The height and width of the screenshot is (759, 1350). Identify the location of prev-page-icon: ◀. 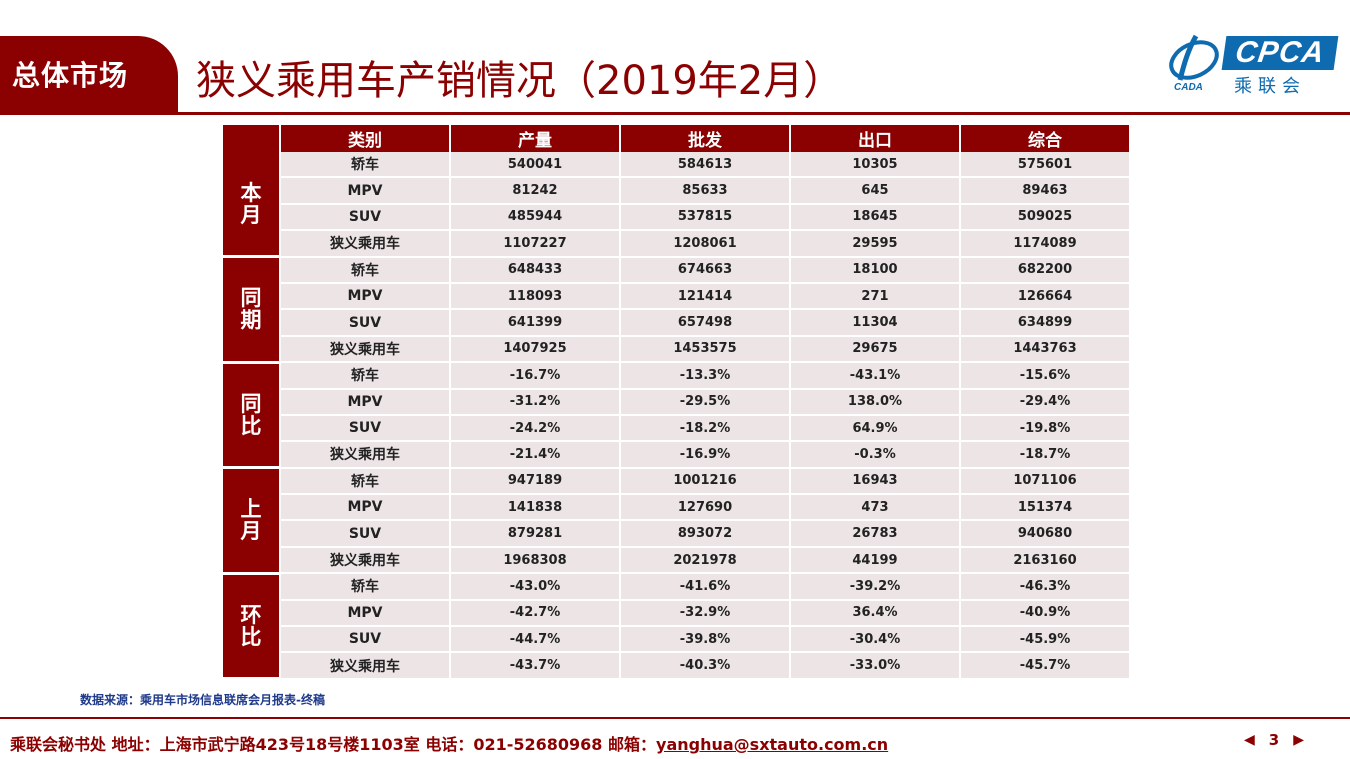
(1249, 740).